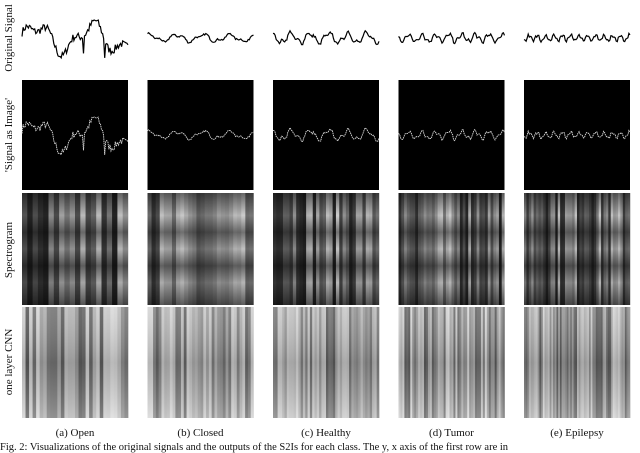  Describe the element at coordinates (75, 433) in the screenshot. I see `column-caption: (a) Open` at that location.